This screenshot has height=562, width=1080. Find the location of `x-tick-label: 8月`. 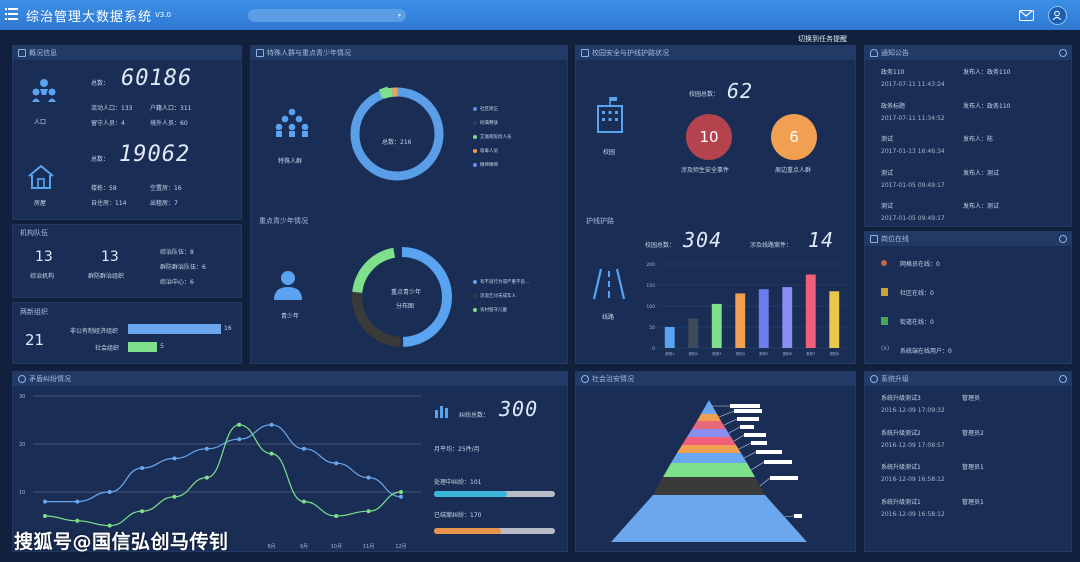

x-tick-label: 8月 is located at coordinates (271, 547).